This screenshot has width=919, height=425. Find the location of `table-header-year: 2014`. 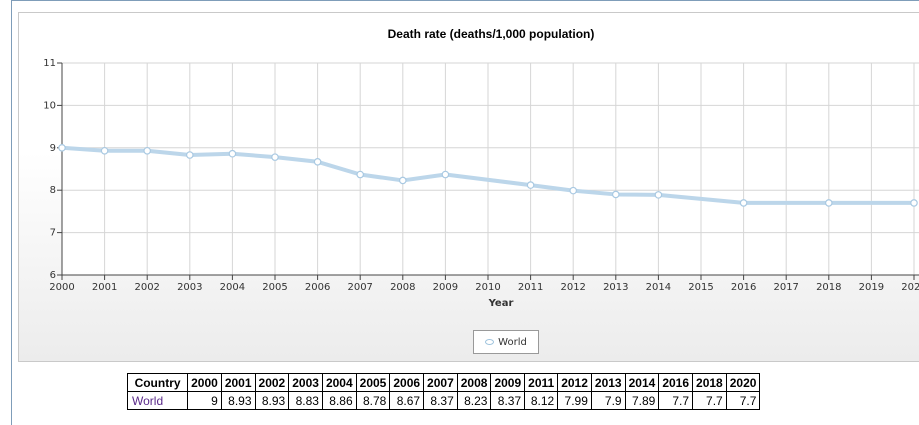

table-header-year: 2014 is located at coordinates (642, 382).